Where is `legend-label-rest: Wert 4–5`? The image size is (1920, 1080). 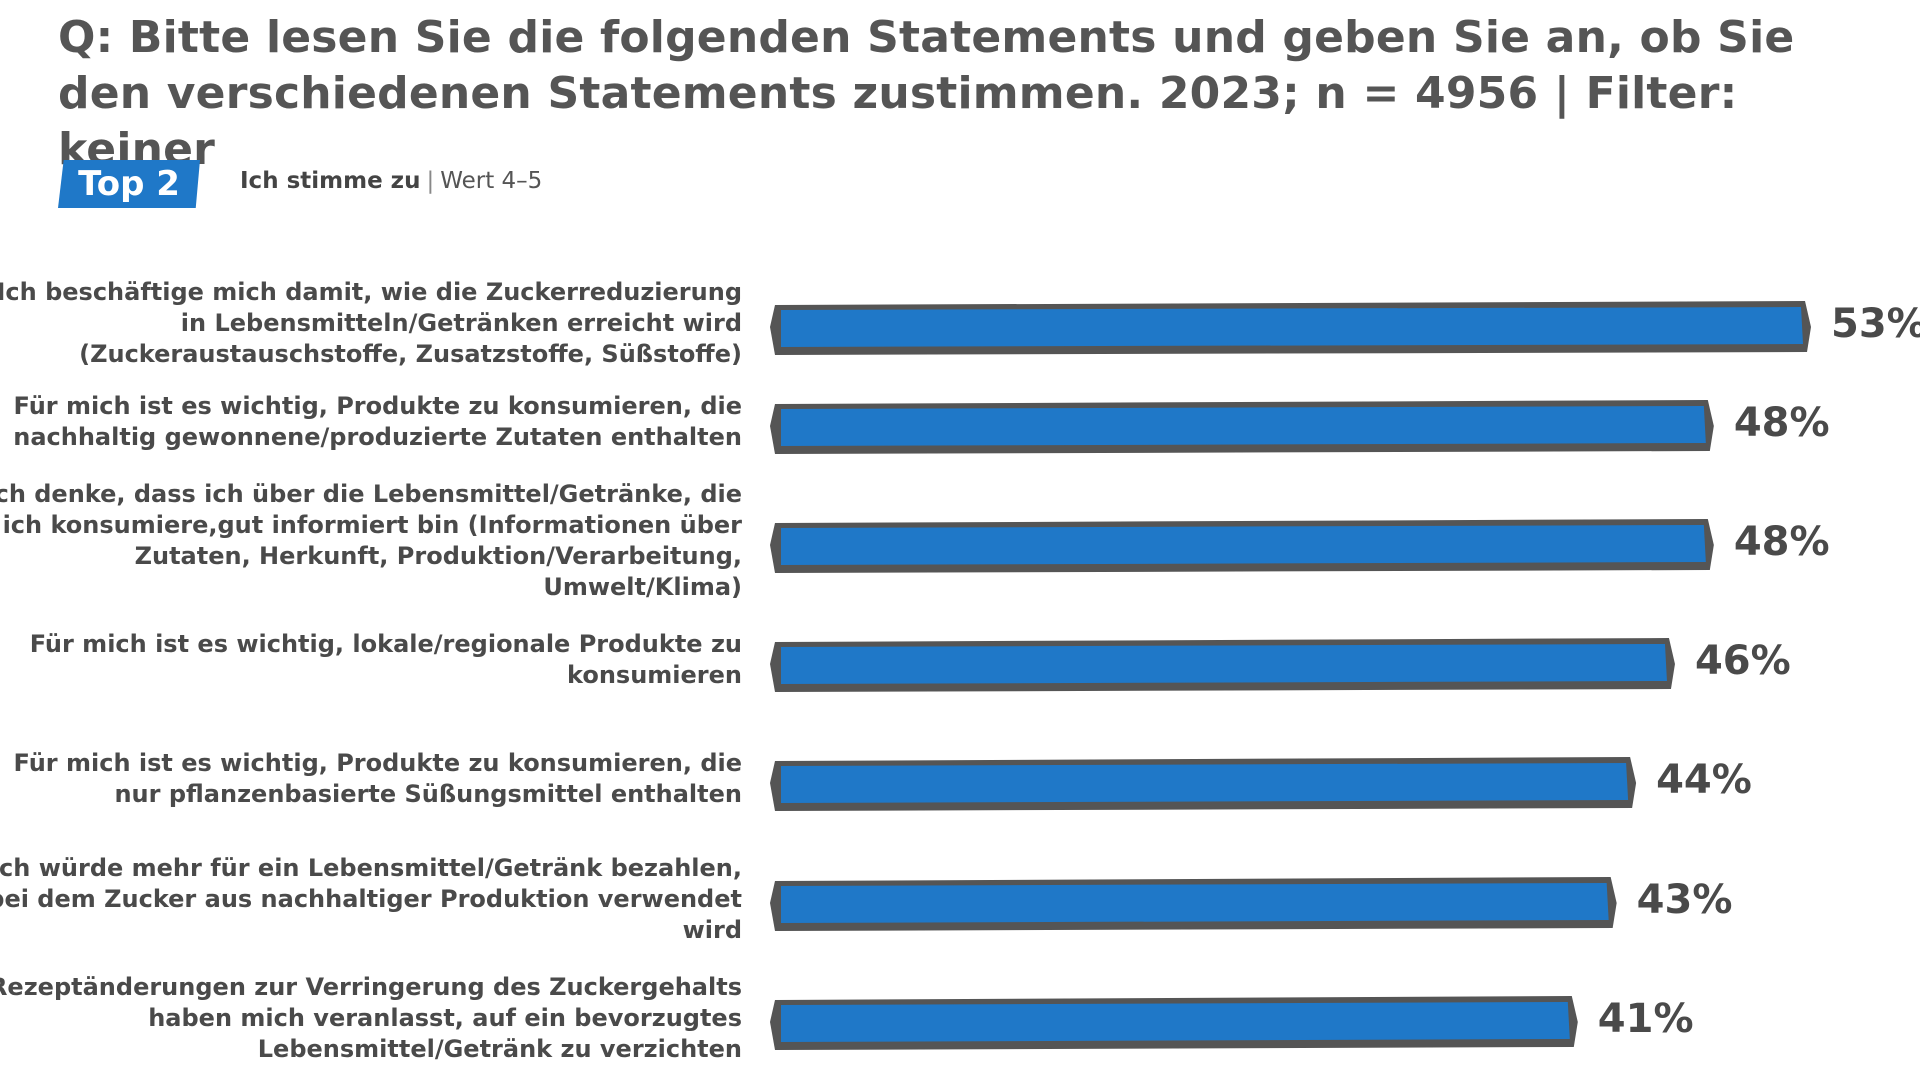 legend-label-rest: Wert 4–5 is located at coordinates (491, 181).